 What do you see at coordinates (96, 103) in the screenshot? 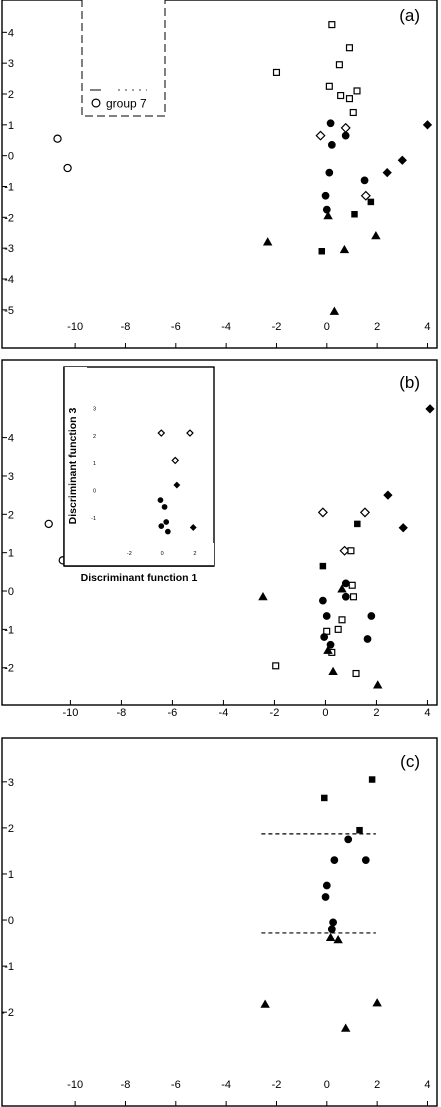
I see `legend-marker` at bounding box center [96, 103].